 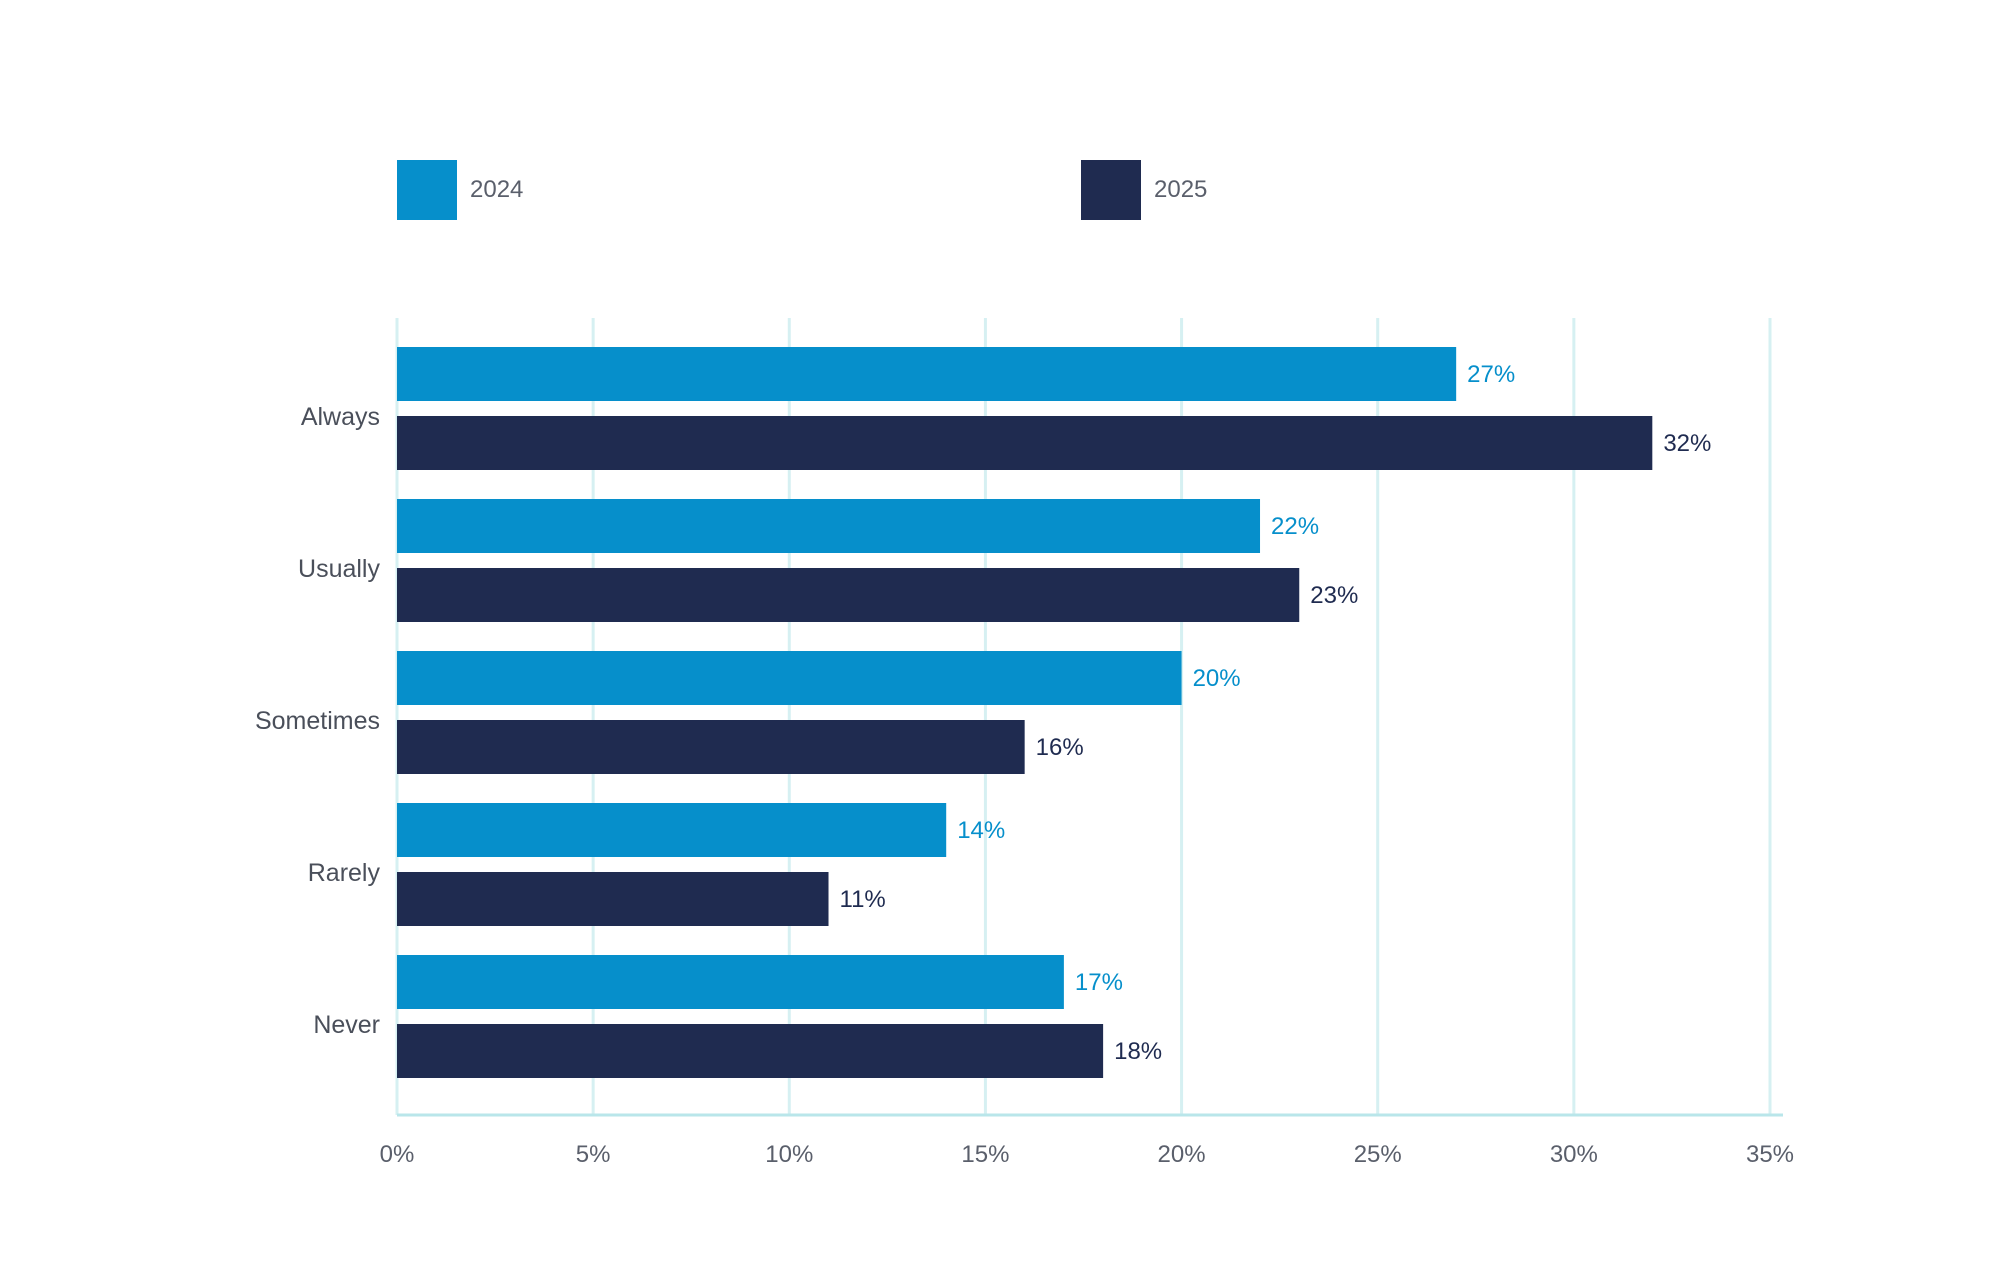 I want to click on category-label-always: Always, so click(x=340, y=417).